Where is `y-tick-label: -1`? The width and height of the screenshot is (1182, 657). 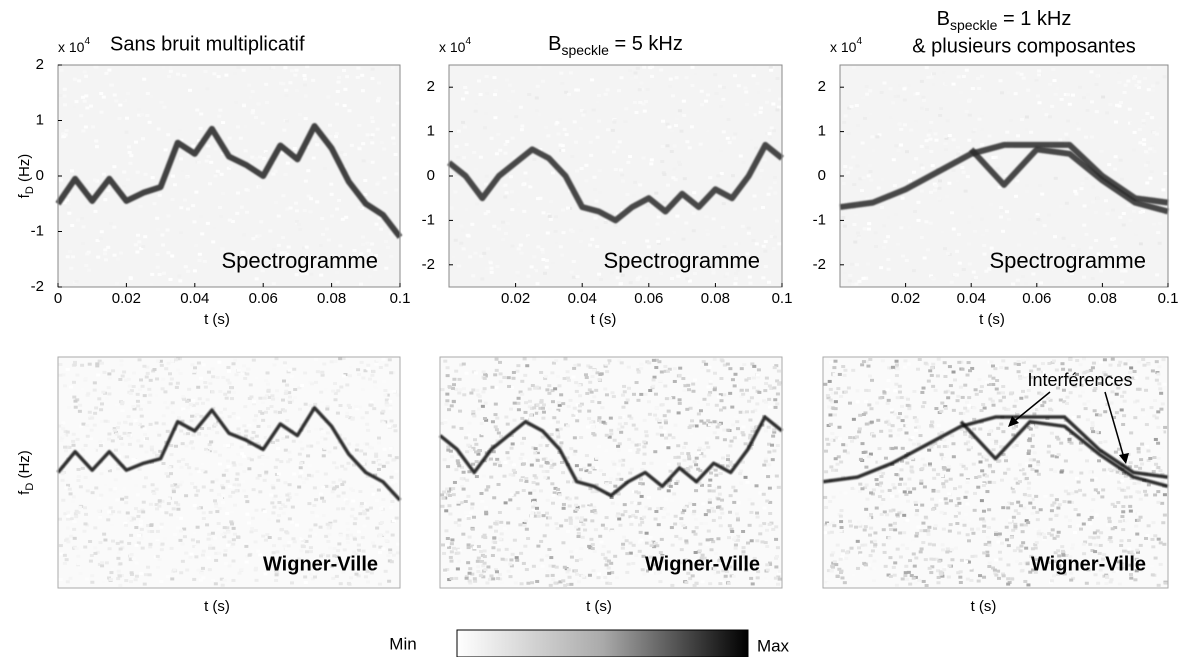
y-tick-label: -1 is located at coordinates (37, 230).